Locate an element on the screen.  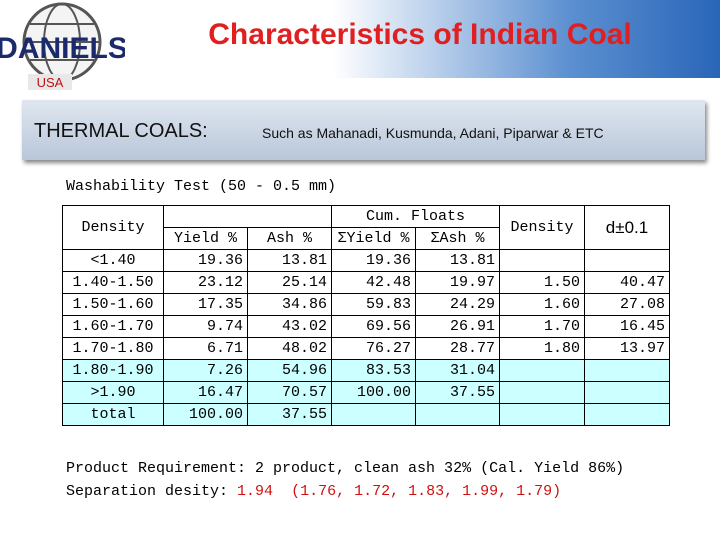
caption: Washability Test (50 - 0.5 mm) is located at coordinates (201, 186).